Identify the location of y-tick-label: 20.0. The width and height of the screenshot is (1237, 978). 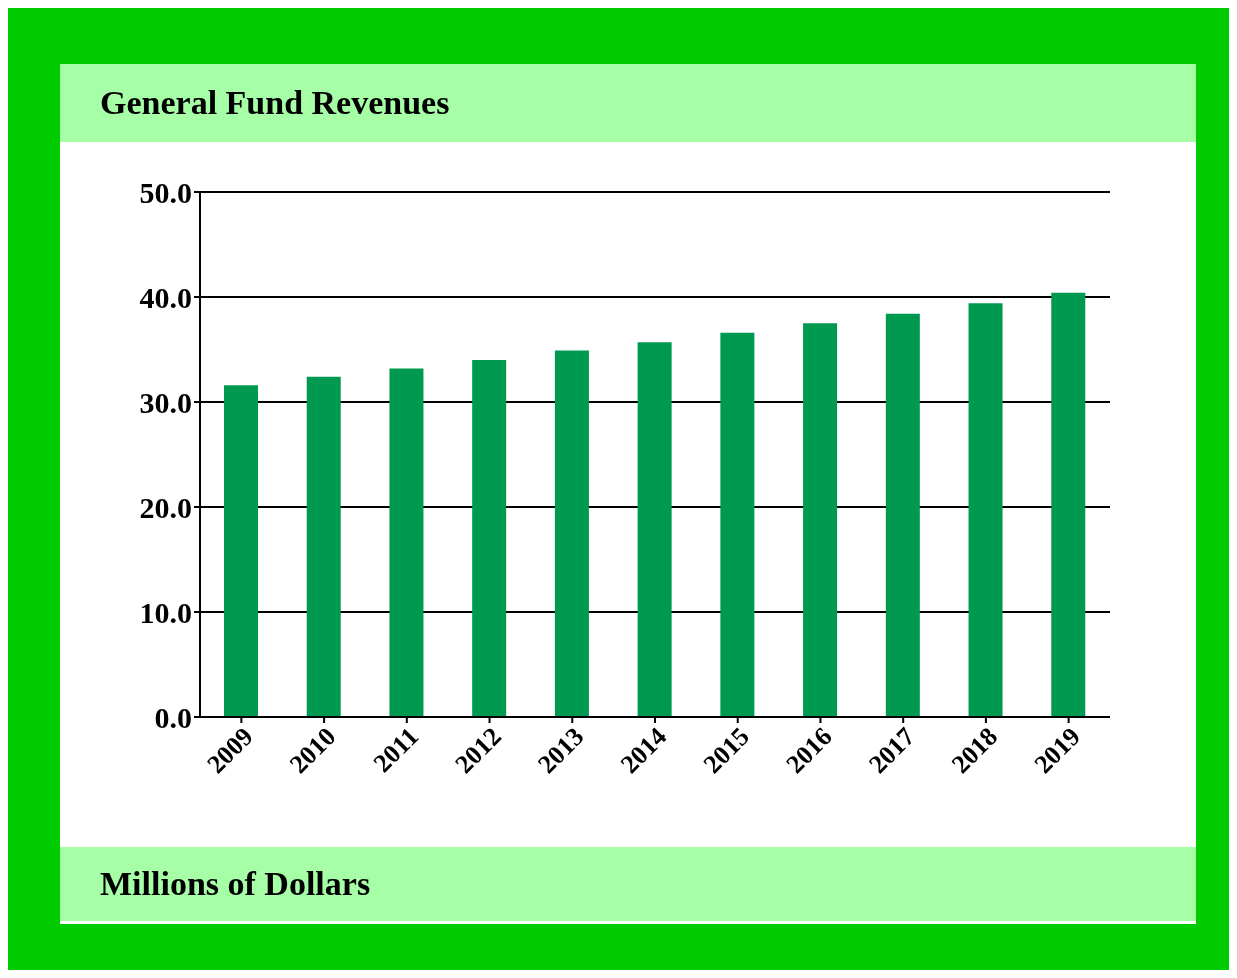
(165, 507).